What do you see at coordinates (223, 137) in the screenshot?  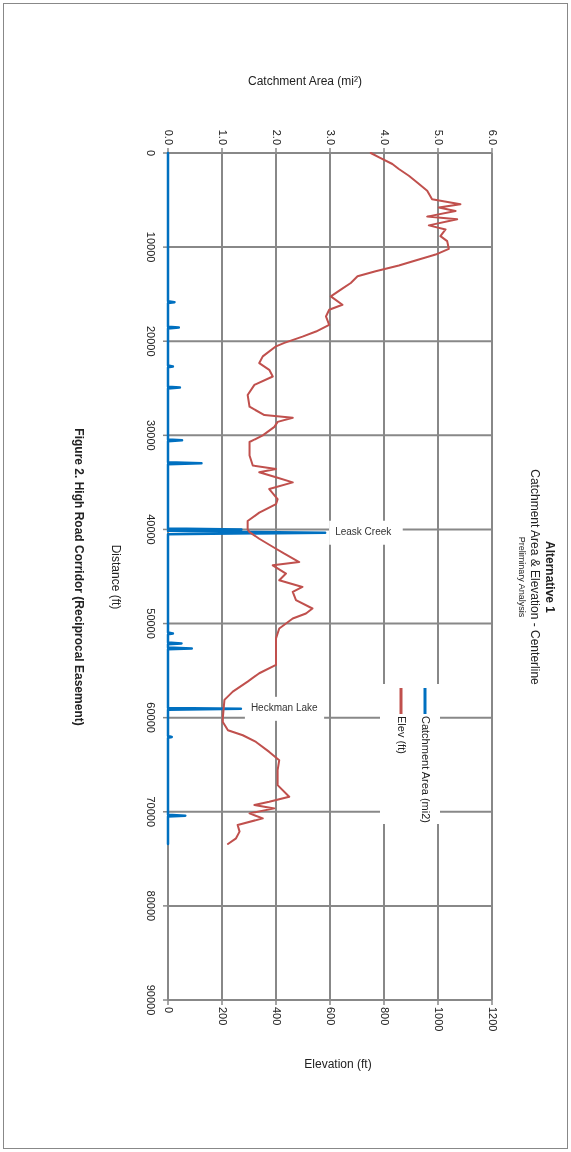 I see `x2-tick-label: 1.0` at bounding box center [223, 137].